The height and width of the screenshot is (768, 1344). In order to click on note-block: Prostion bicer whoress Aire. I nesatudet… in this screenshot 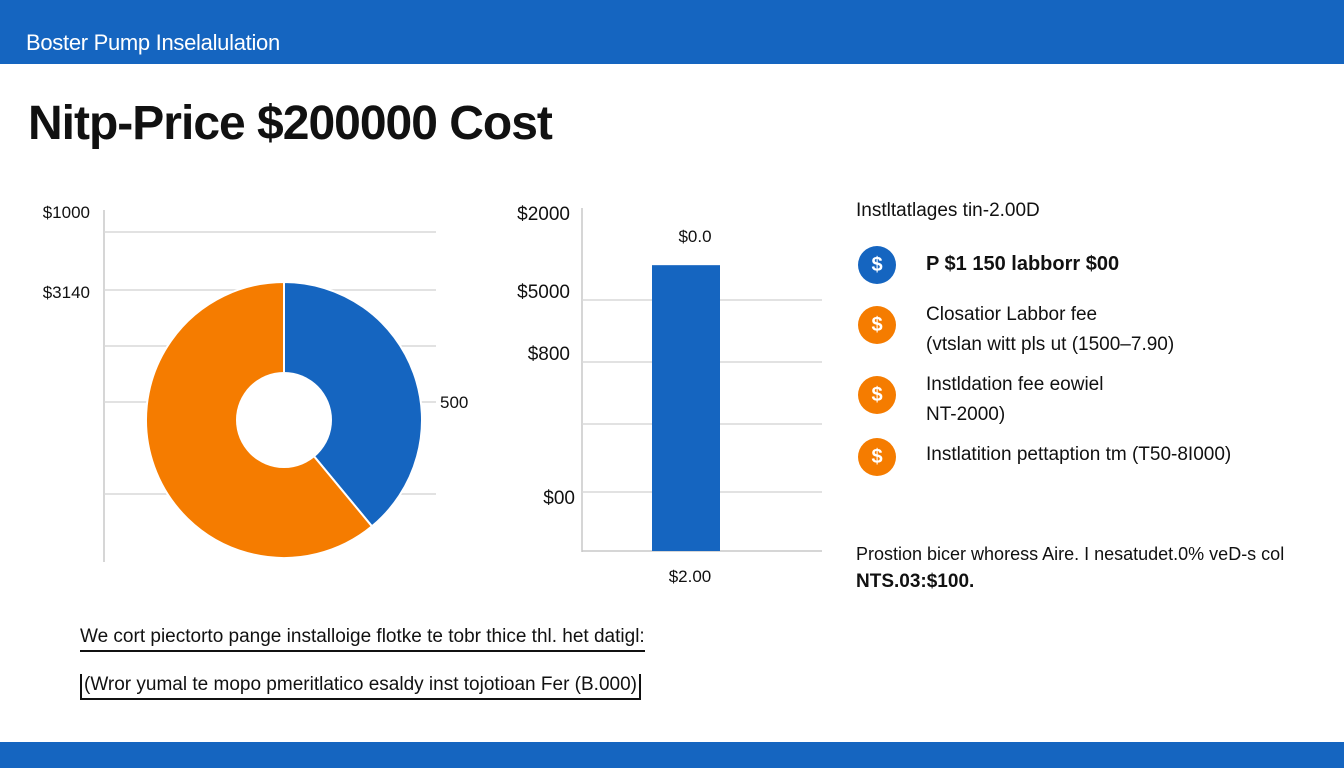, I will do `click(1070, 568)`.